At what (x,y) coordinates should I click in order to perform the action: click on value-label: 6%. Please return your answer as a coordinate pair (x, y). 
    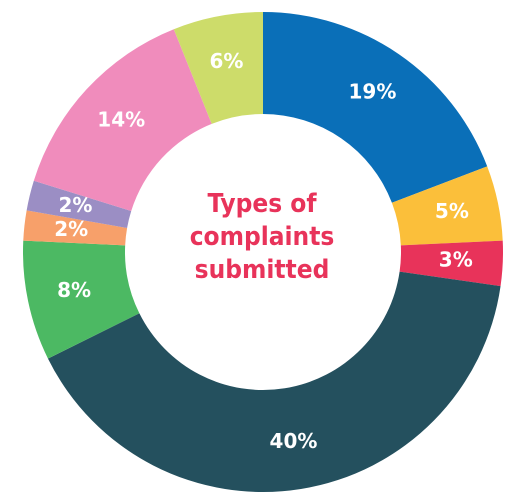
    Looking at the image, I should click on (226, 61).